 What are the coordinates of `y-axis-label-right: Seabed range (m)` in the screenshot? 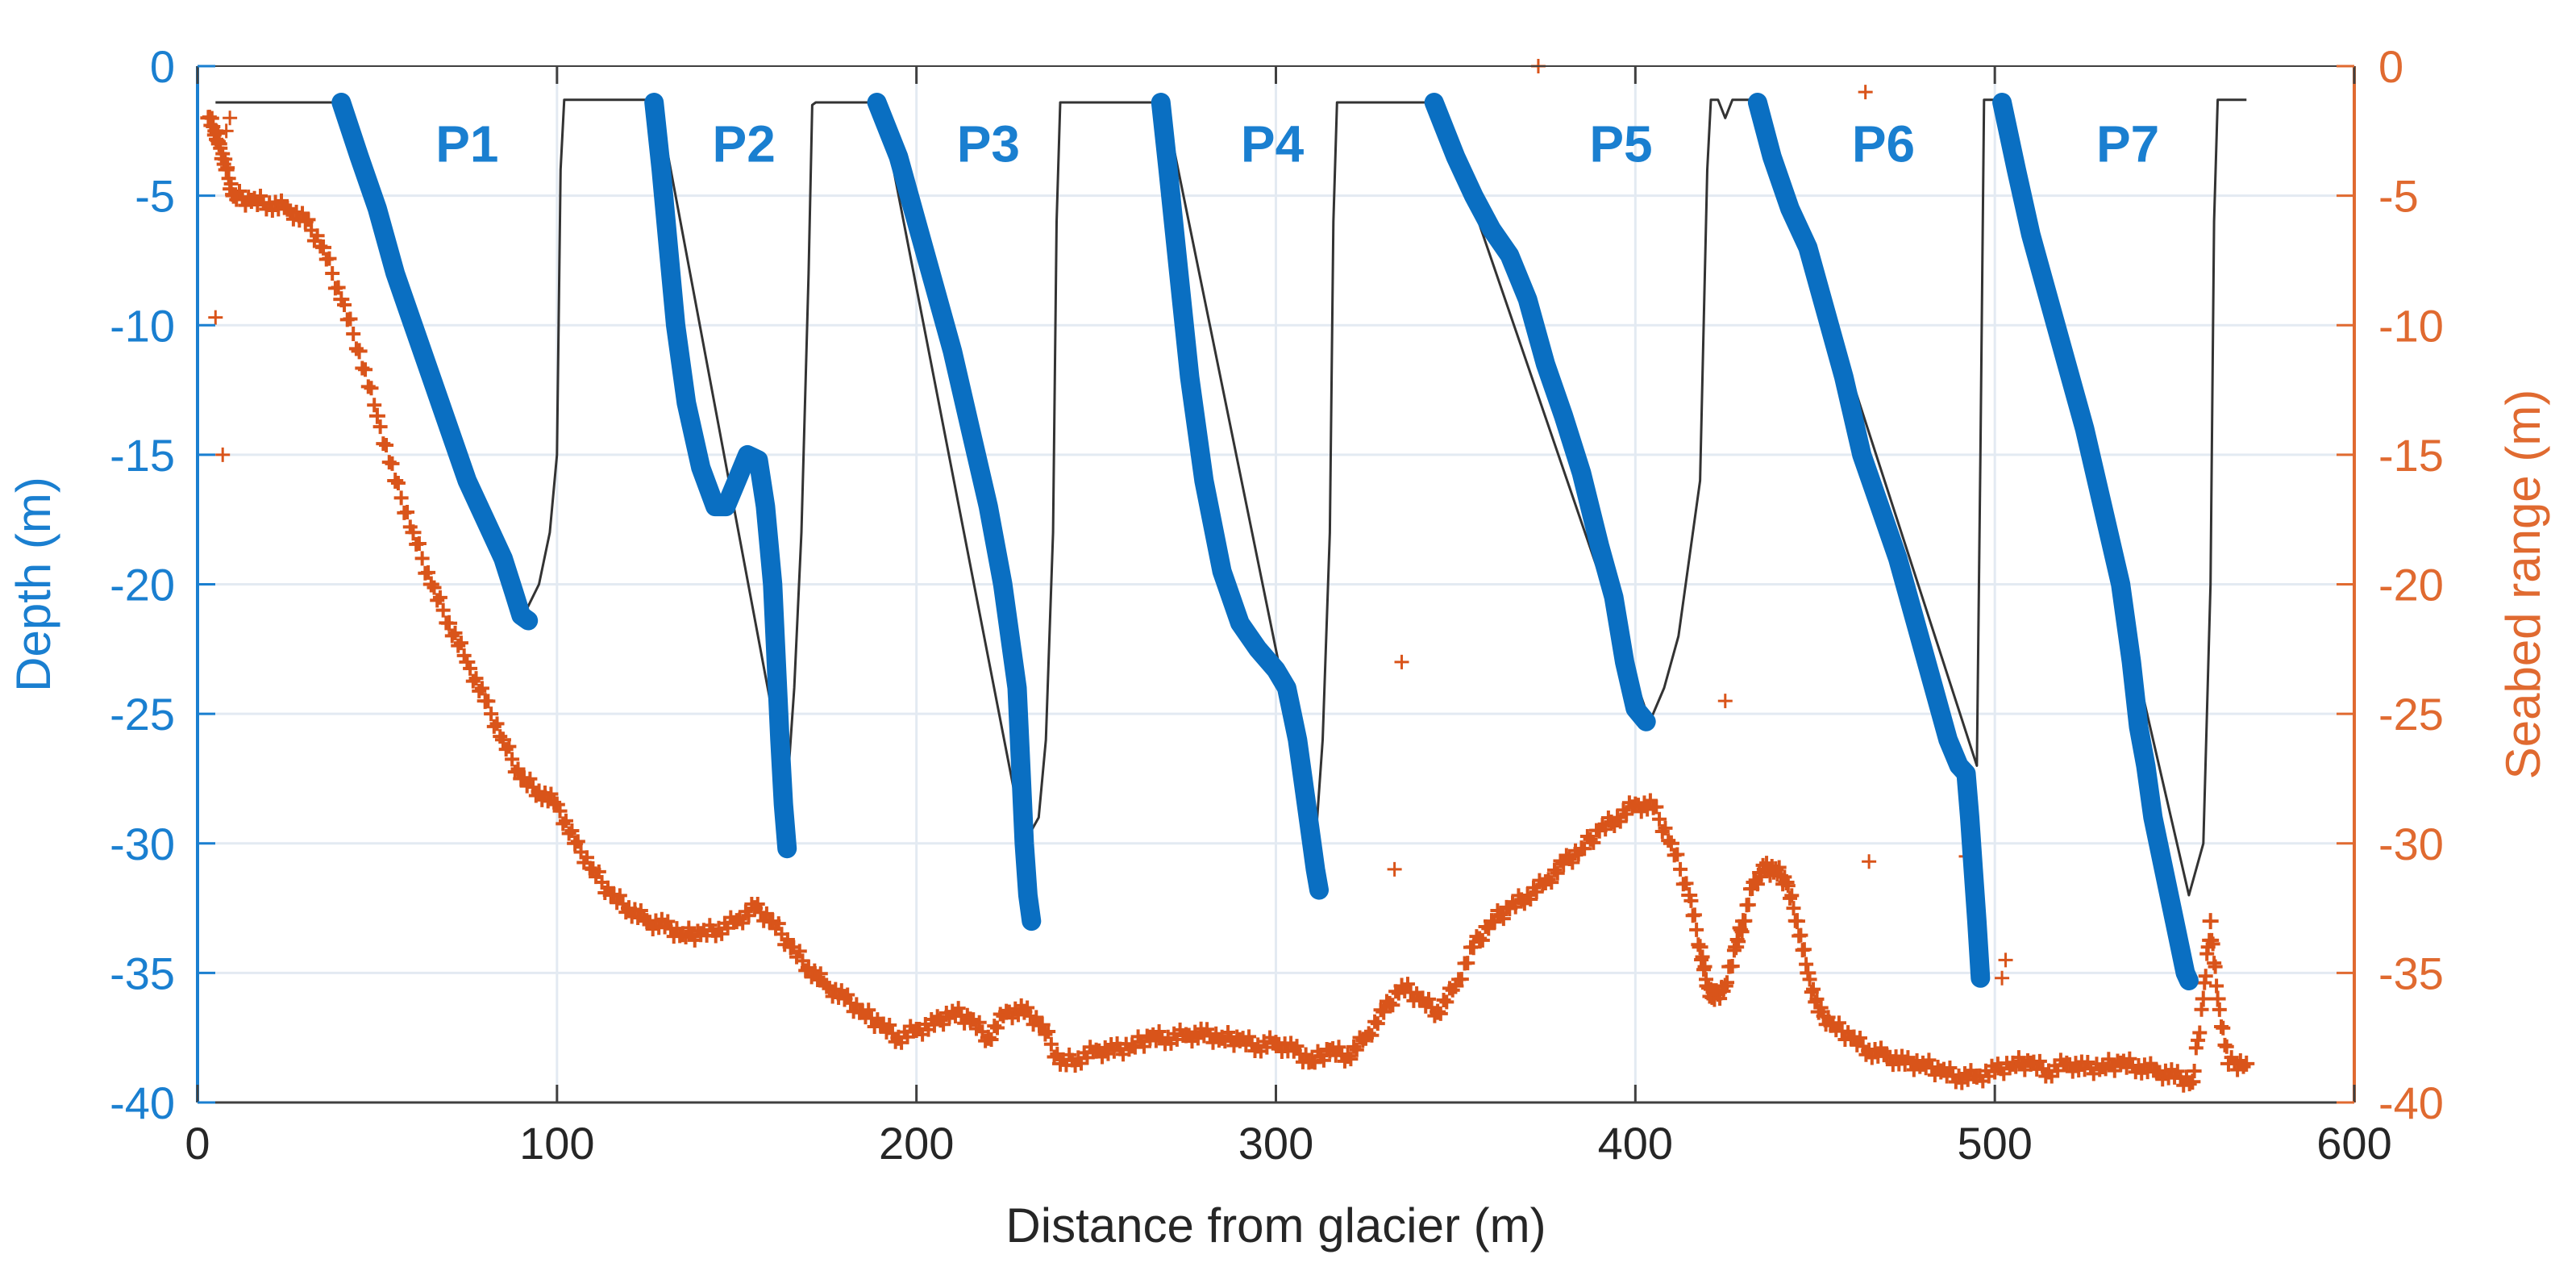 It's located at (2523, 585).